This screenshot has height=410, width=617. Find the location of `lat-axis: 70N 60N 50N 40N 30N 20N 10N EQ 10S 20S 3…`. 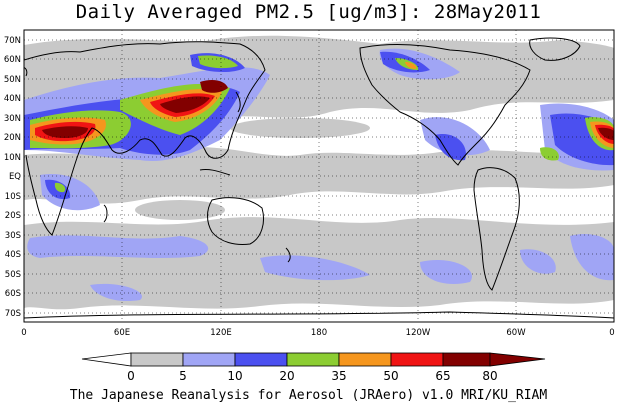

lat-axis: 70N 60N 50N 40N 30N 20N 10N EQ 10S 20S 3… is located at coordinates (12, 177).